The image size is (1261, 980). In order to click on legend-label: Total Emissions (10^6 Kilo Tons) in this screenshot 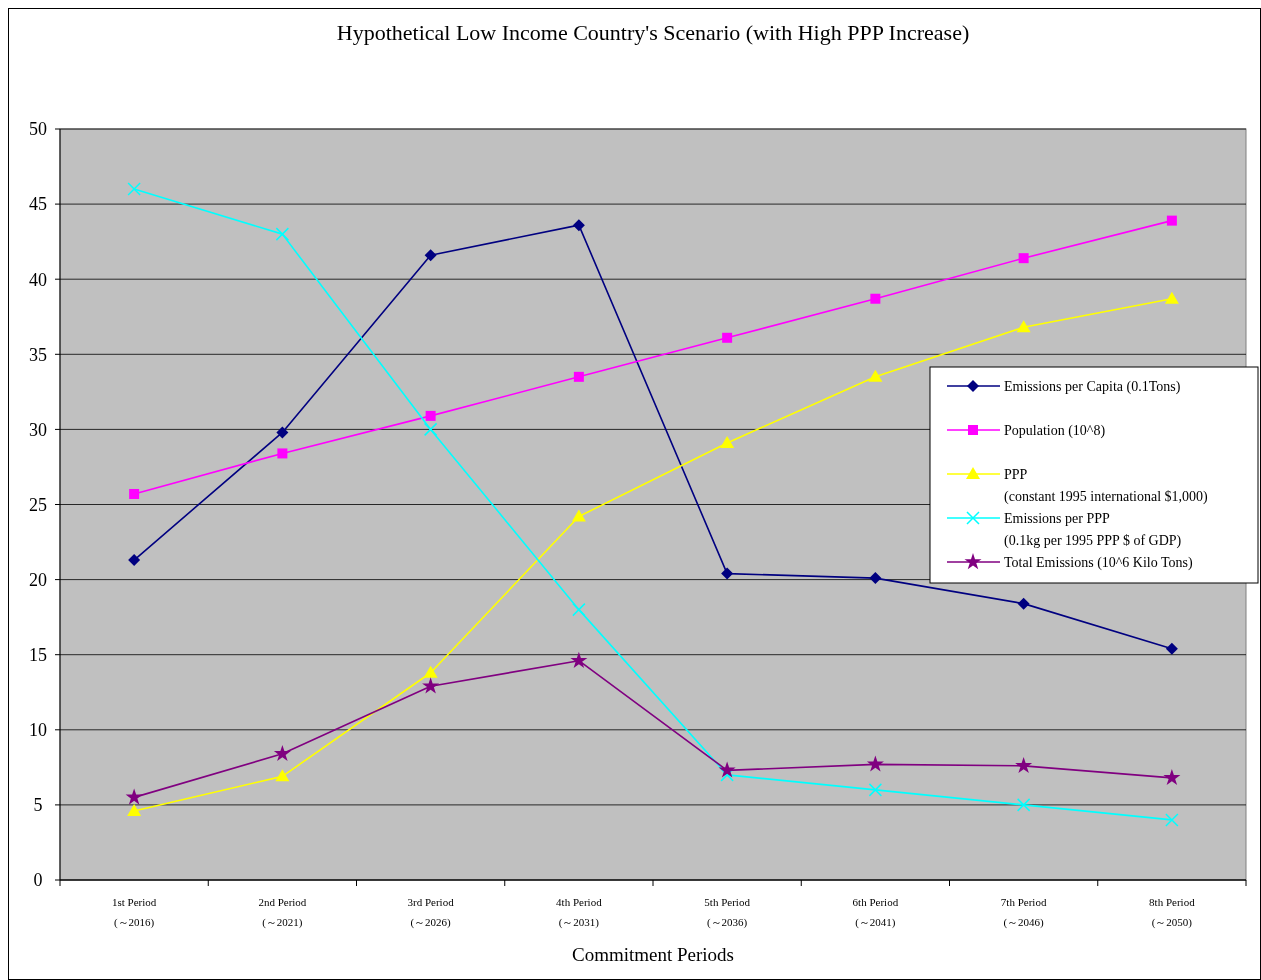, I will do `click(1099, 562)`.